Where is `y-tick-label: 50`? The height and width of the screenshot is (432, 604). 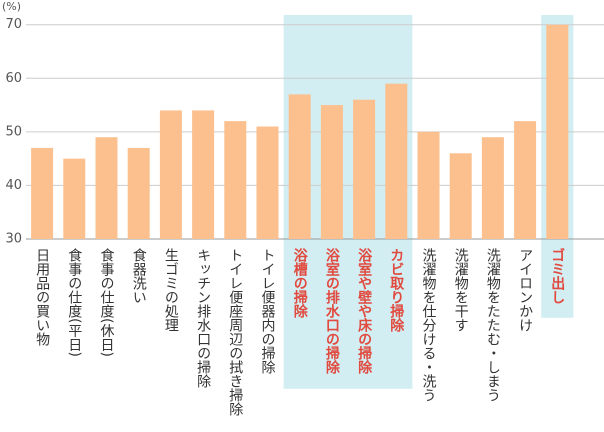 y-tick-label: 50 is located at coordinates (13, 131).